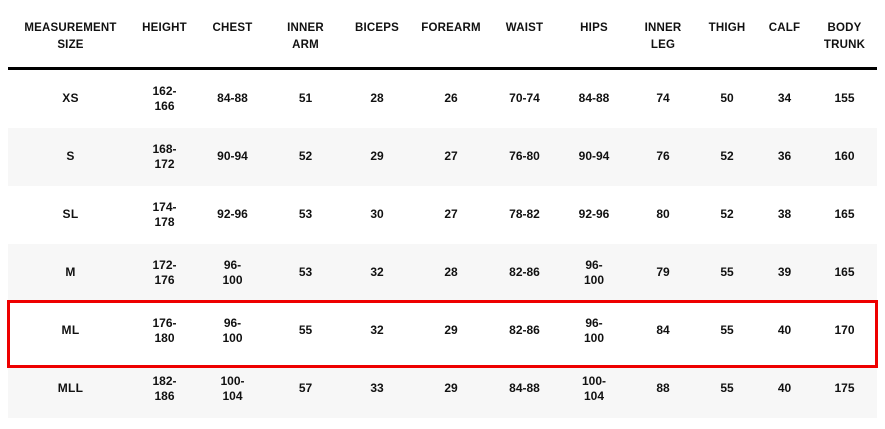  What do you see at coordinates (377, 156) in the screenshot?
I see `cell-biceps: 29` at bounding box center [377, 156].